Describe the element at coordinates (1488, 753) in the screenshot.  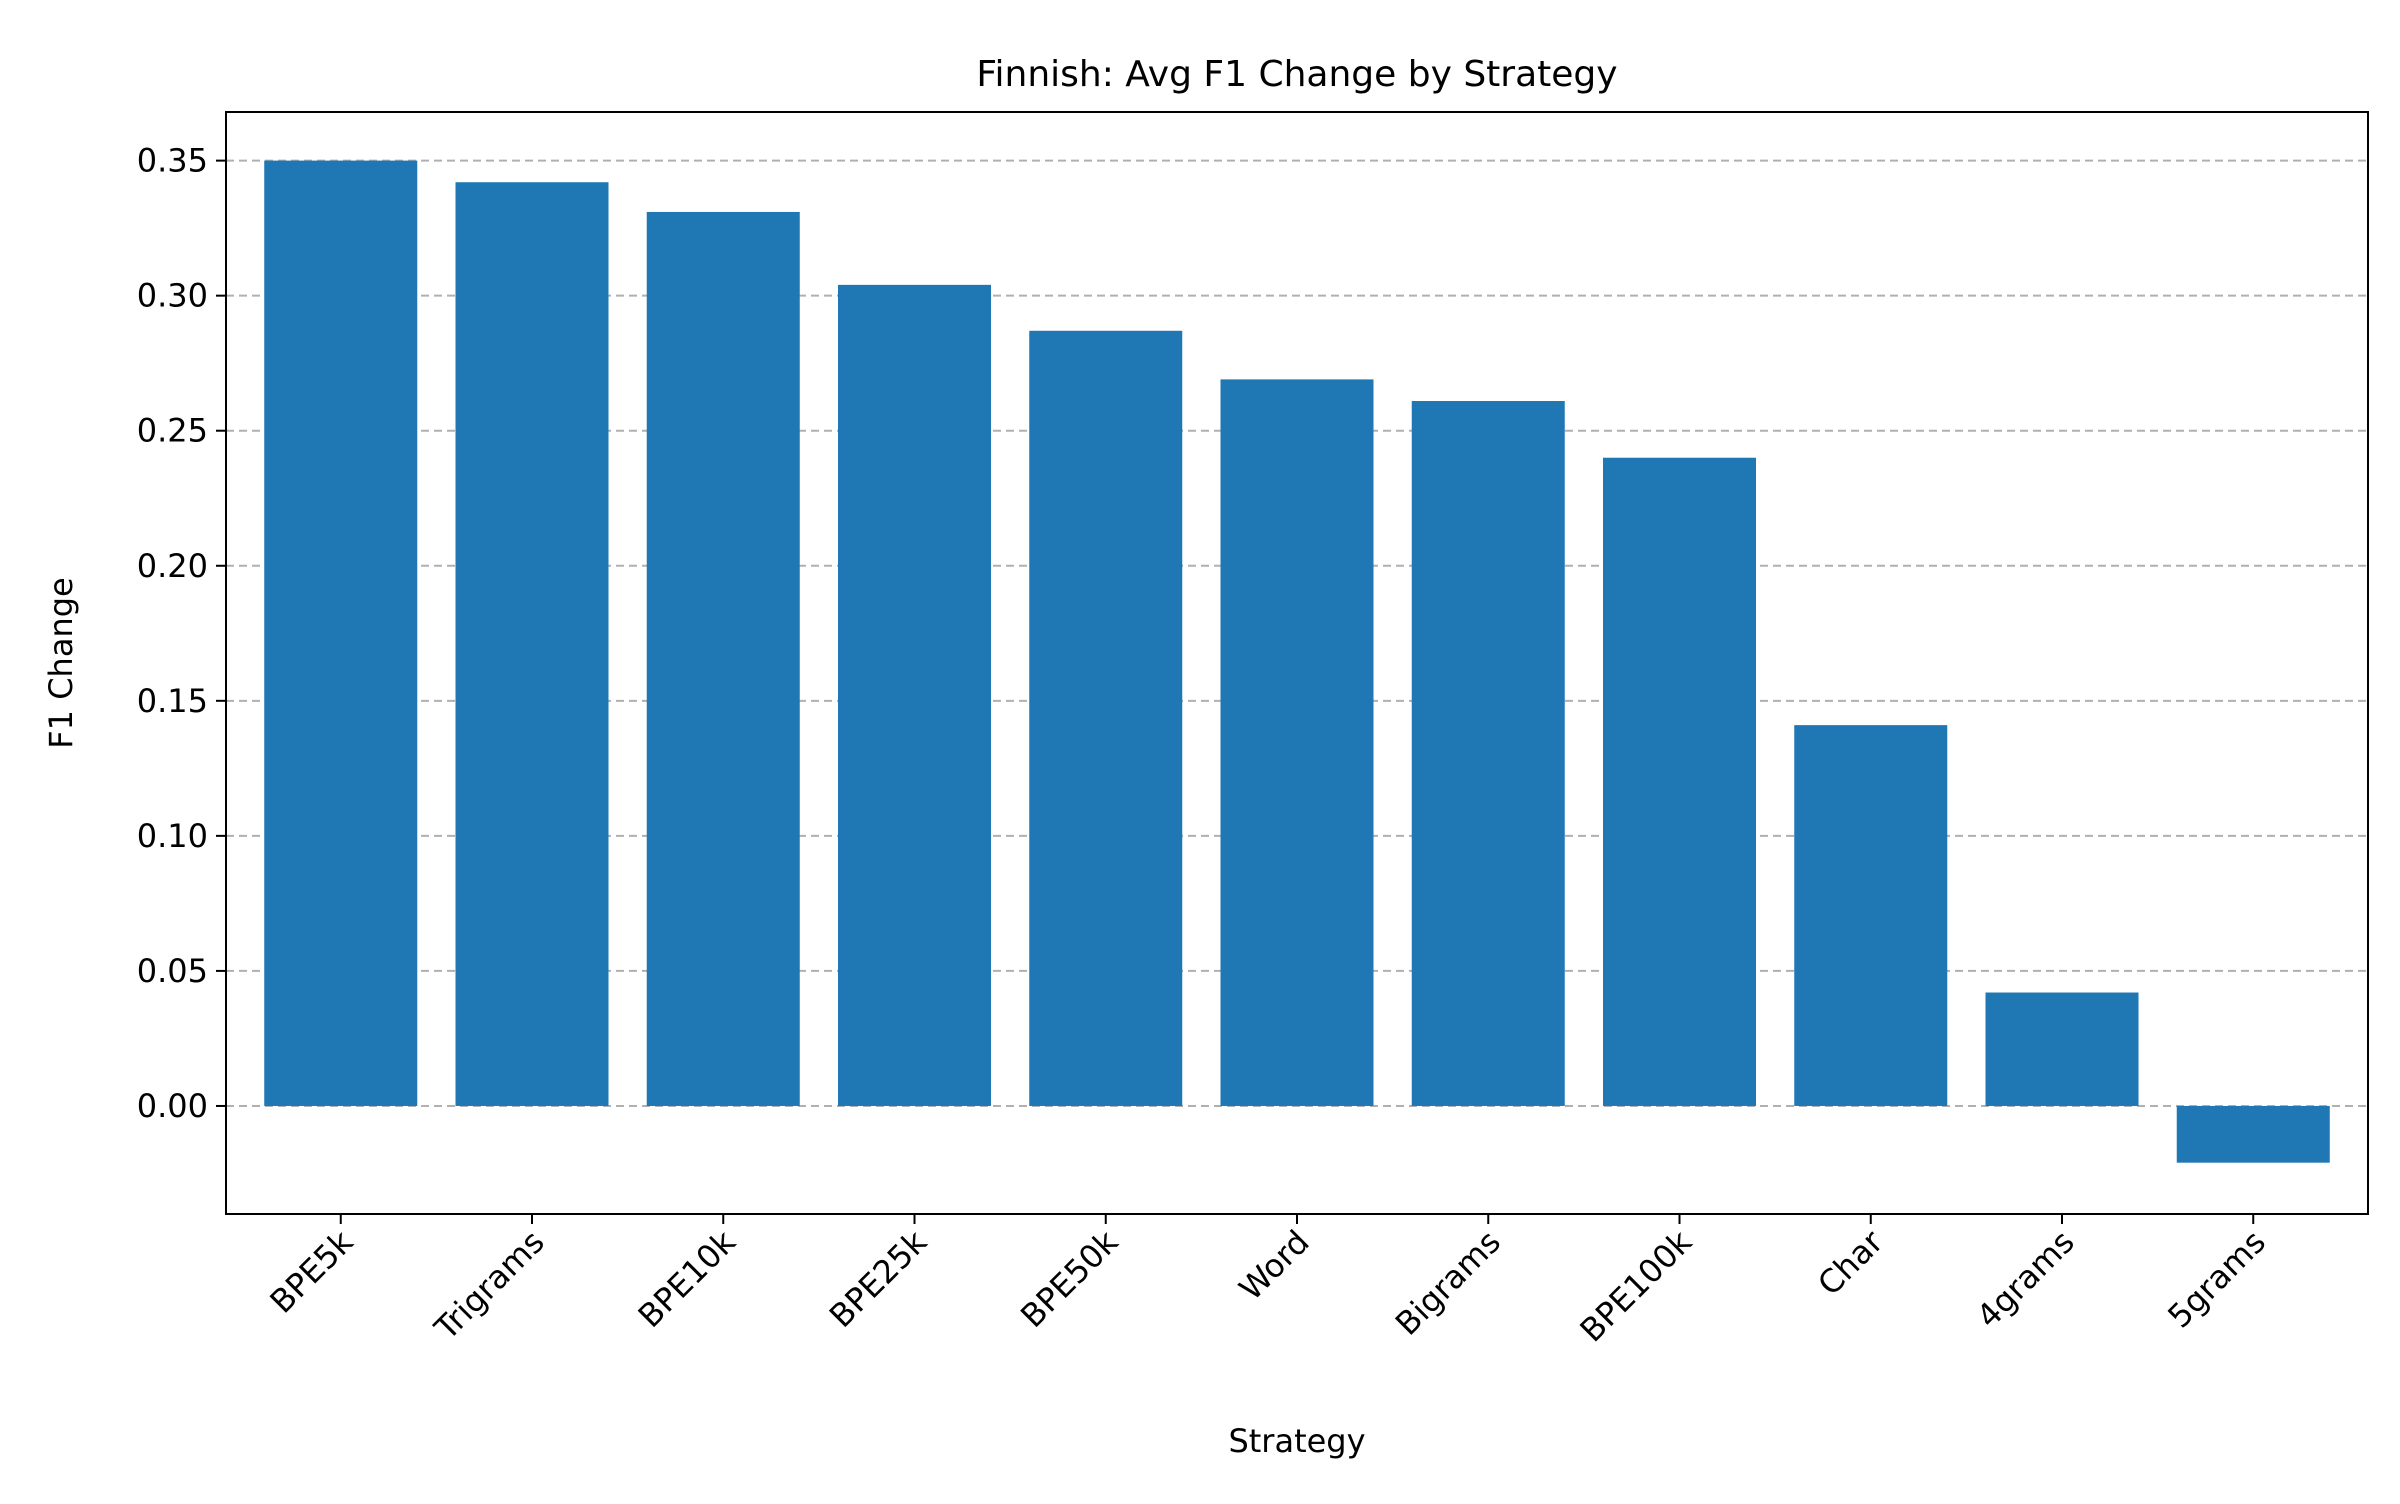
I see `bar-bigrams` at that location.